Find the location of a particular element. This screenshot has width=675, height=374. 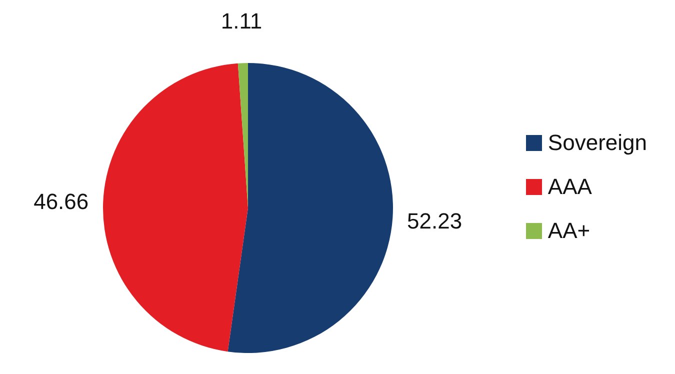

data-label: 52.23 is located at coordinates (434, 221).